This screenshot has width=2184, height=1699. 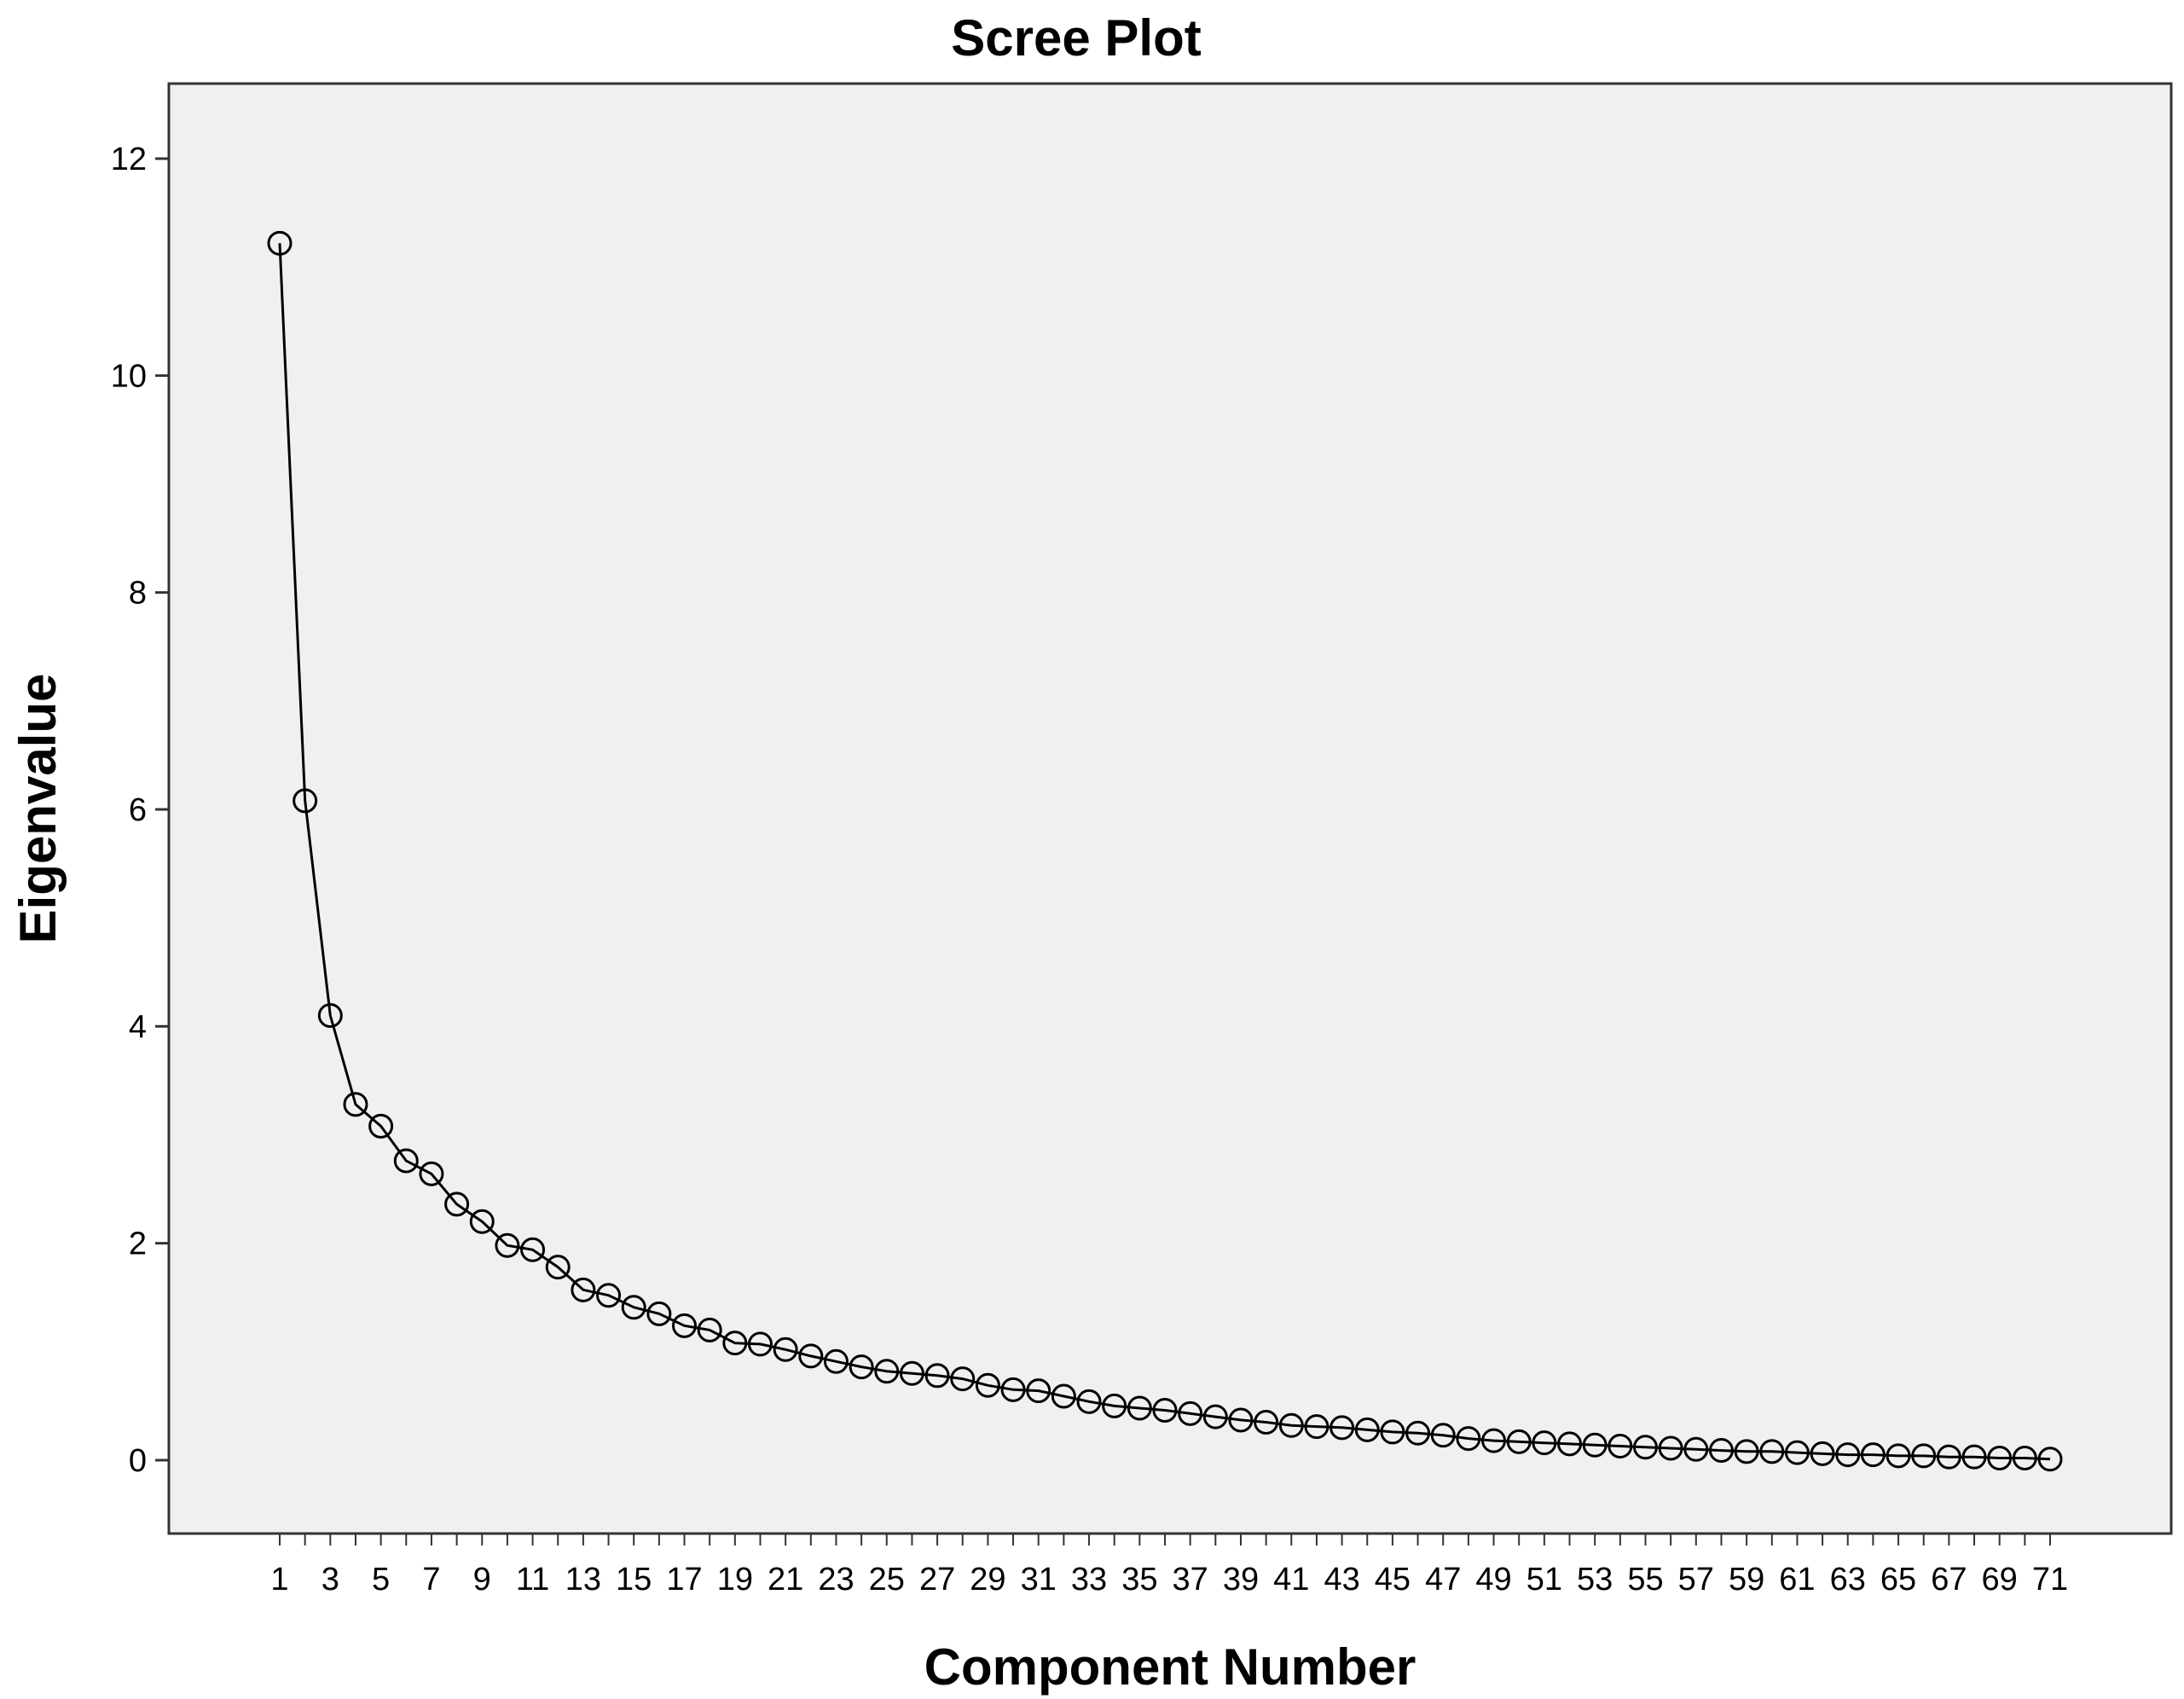 I want to click on x-tick-label: 51, so click(x=1544, y=1580).